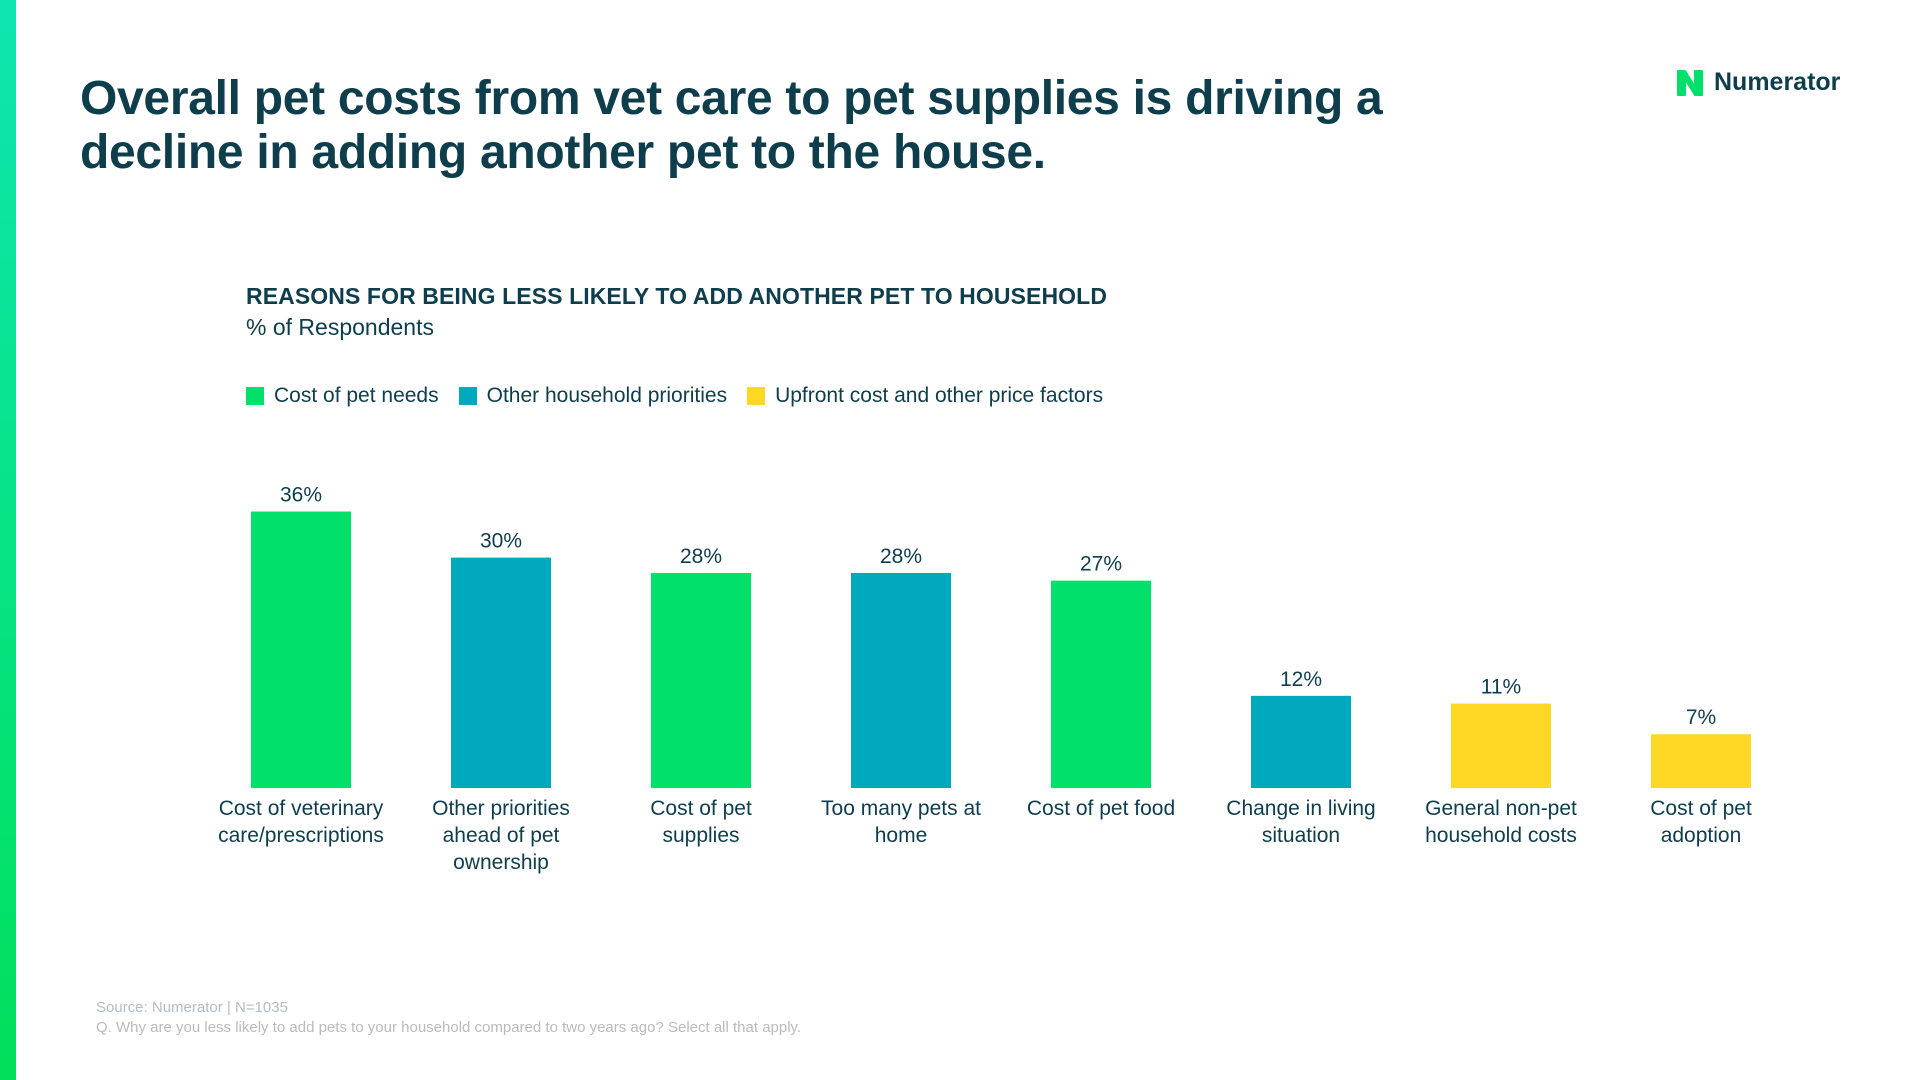 The image size is (1920, 1080). What do you see at coordinates (939, 395) in the screenshot?
I see `legend-label: Upfront cost and other price factors` at bounding box center [939, 395].